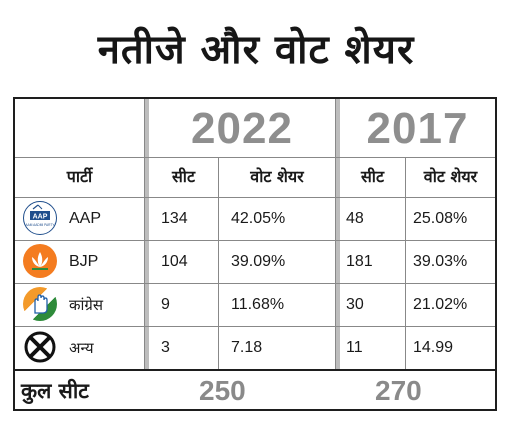 Image resolution: width=512 pixels, height=426 pixels. What do you see at coordinates (440, 218) in the screenshot?
I see `vote-2017: 25.08%` at bounding box center [440, 218].